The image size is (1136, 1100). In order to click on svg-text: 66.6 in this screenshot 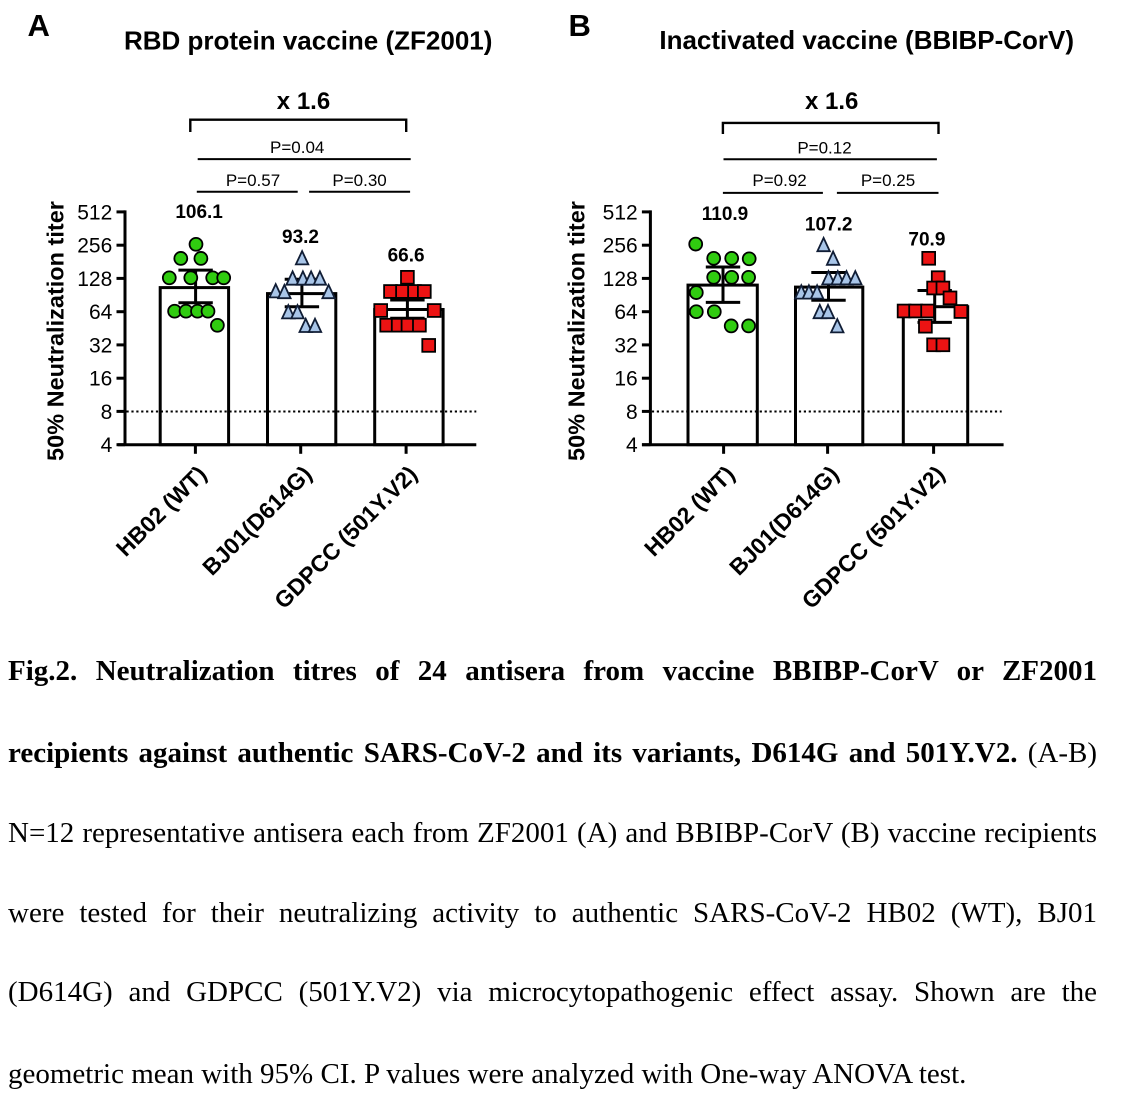, I will do `click(406, 256)`.